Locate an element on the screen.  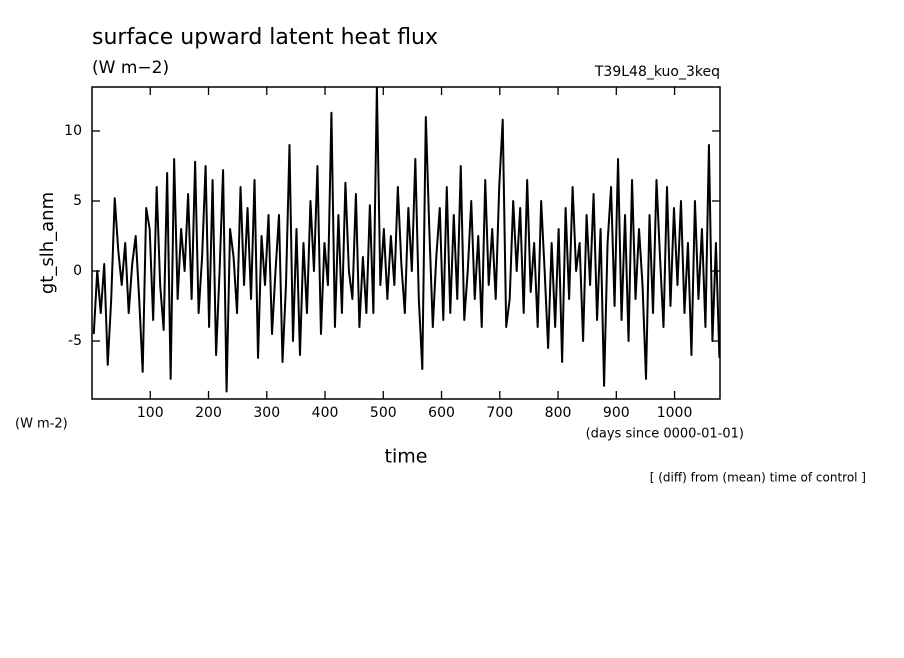
x-tick-label: 600 is located at coordinates (441, 413).